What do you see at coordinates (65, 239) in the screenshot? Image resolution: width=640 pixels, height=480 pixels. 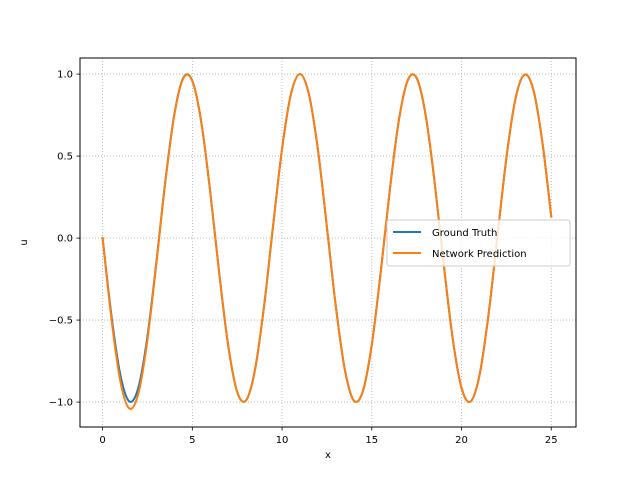 I see `y-tick-label: 0.0` at bounding box center [65, 239].